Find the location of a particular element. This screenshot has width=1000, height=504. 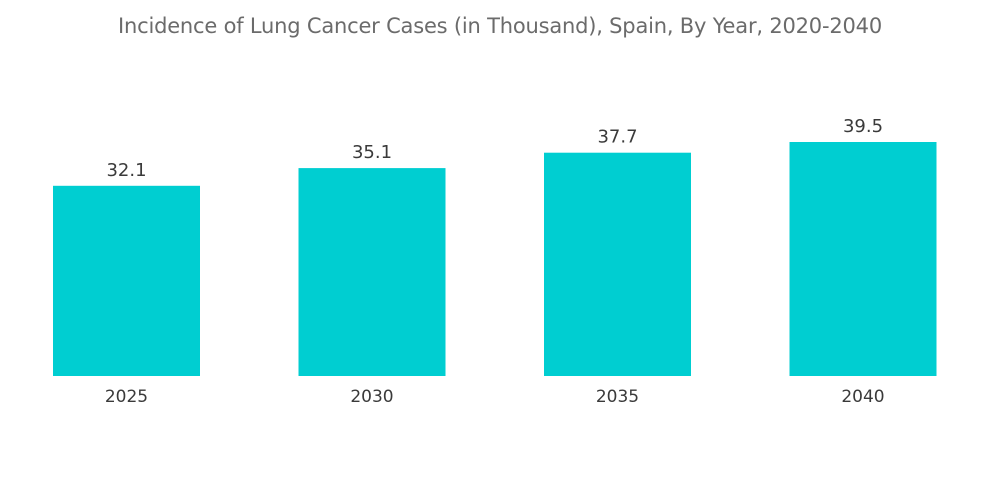

bar-2025 is located at coordinates (126, 280).